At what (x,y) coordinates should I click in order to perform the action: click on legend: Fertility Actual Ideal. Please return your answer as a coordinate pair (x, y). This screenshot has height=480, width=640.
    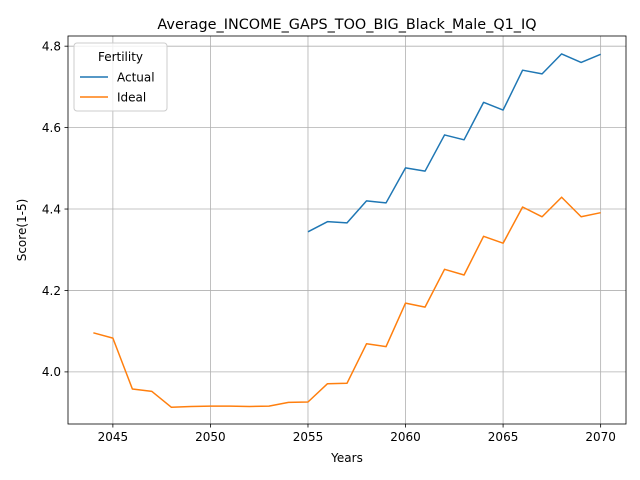
    Looking at the image, I should click on (120, 77).